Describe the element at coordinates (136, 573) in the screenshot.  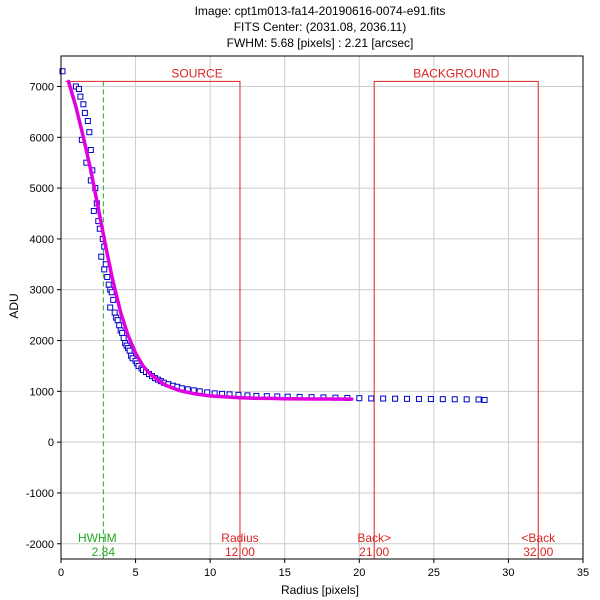
I see `x-tick-label: 5` at that location.